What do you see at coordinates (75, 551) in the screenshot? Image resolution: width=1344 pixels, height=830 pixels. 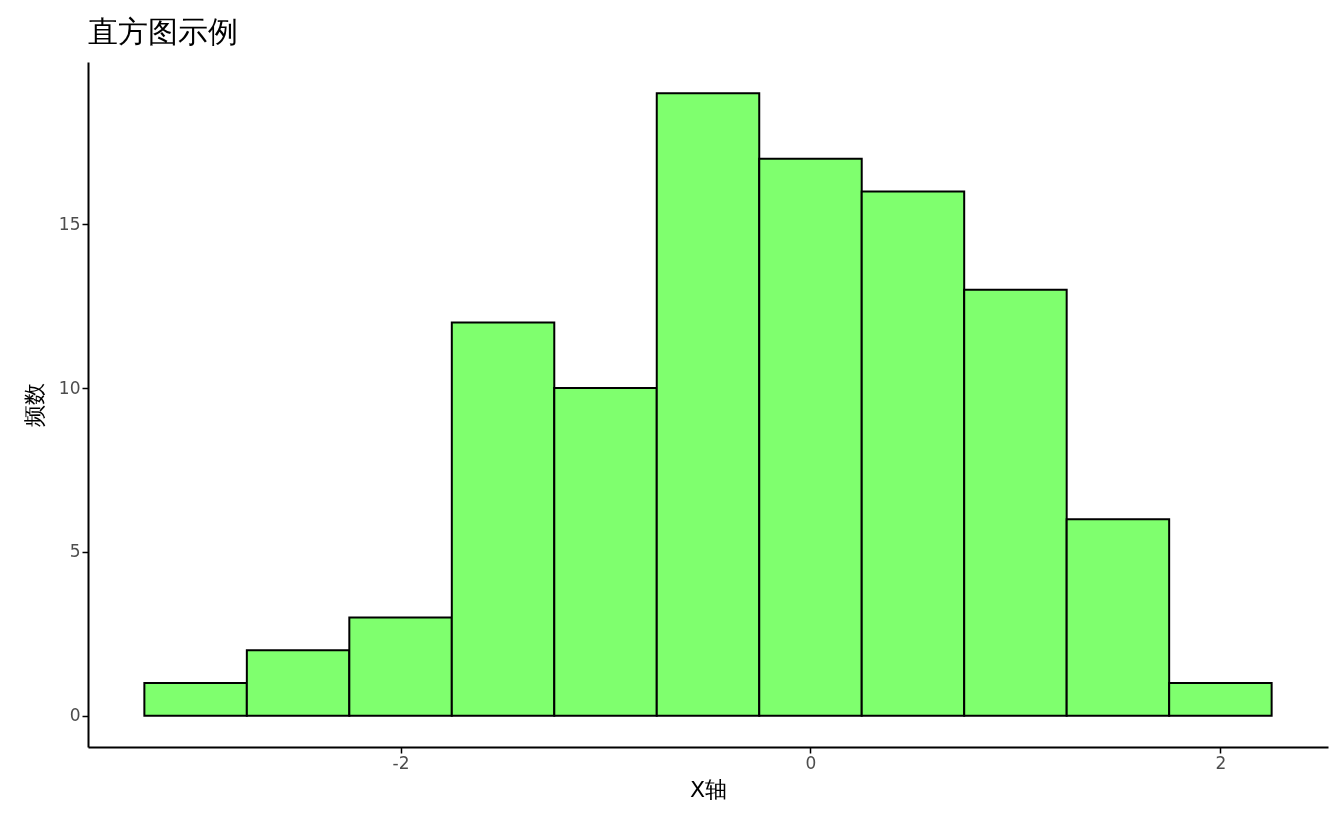 I see `y-tick-label: 5` at bounding box center [75, 551].